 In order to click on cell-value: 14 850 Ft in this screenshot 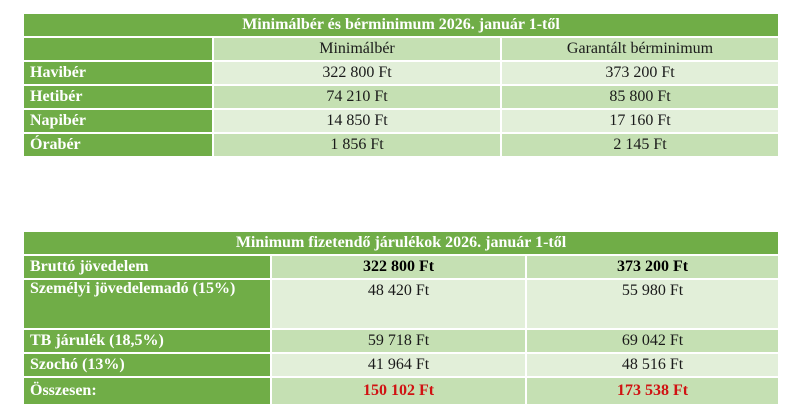, I will do `click(357, 121)`.